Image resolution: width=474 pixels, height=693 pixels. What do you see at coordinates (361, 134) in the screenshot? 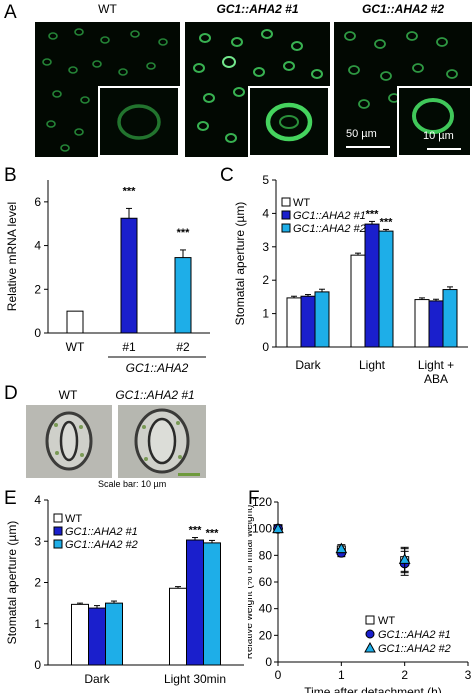
I see `scale-label-50um: 50 µm` at bounding box center [361, 134].